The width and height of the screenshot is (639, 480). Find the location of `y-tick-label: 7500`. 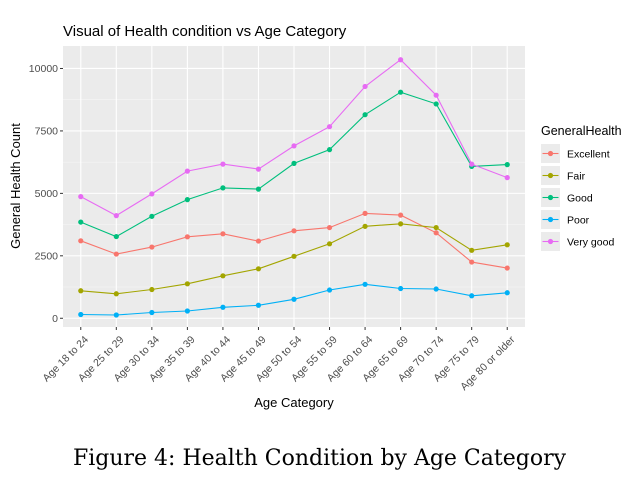

y-tick-label: 7500 is located at coordinates (47, 132).